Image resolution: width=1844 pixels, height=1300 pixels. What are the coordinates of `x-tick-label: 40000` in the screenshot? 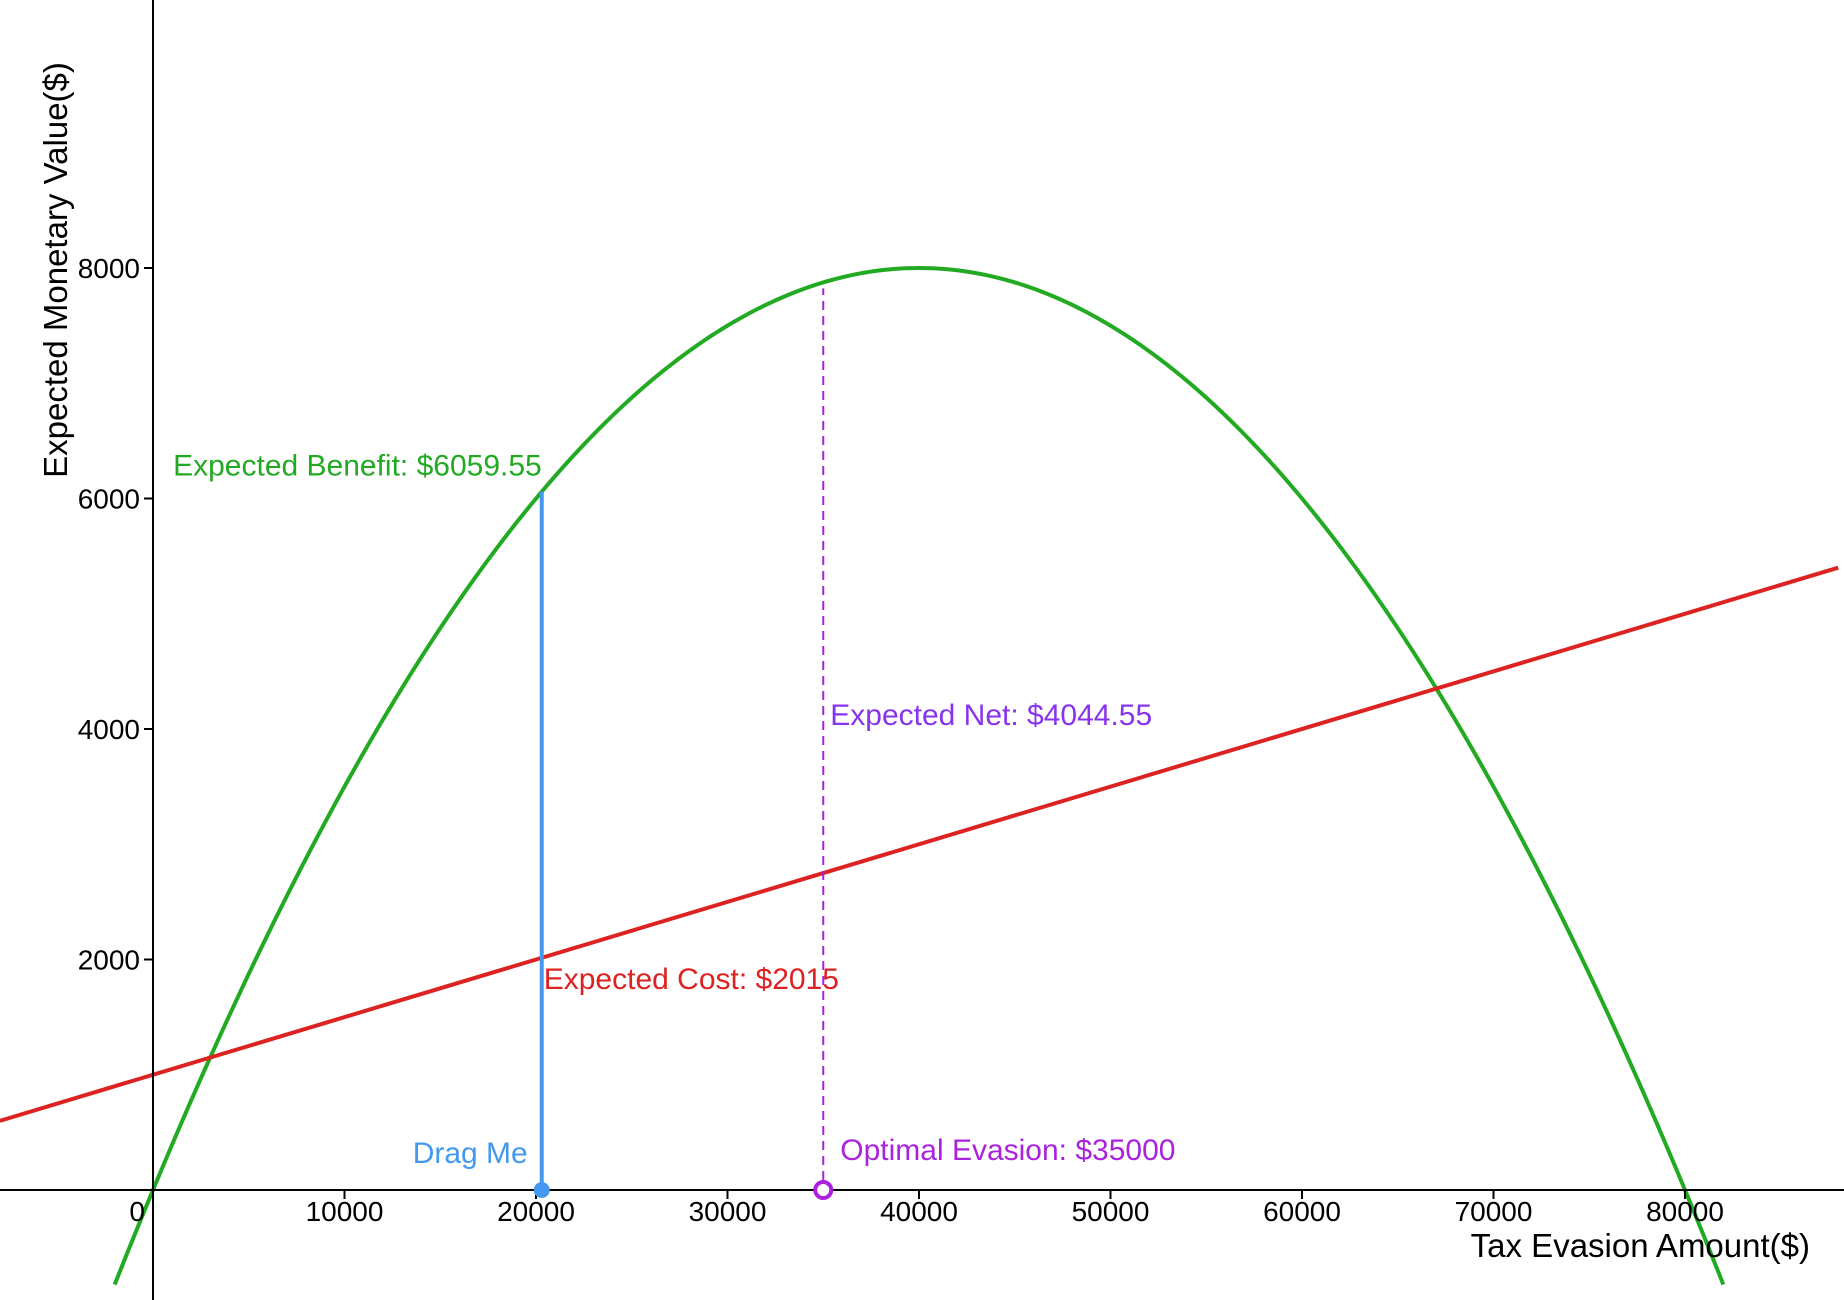 It's located at (919, 1211).